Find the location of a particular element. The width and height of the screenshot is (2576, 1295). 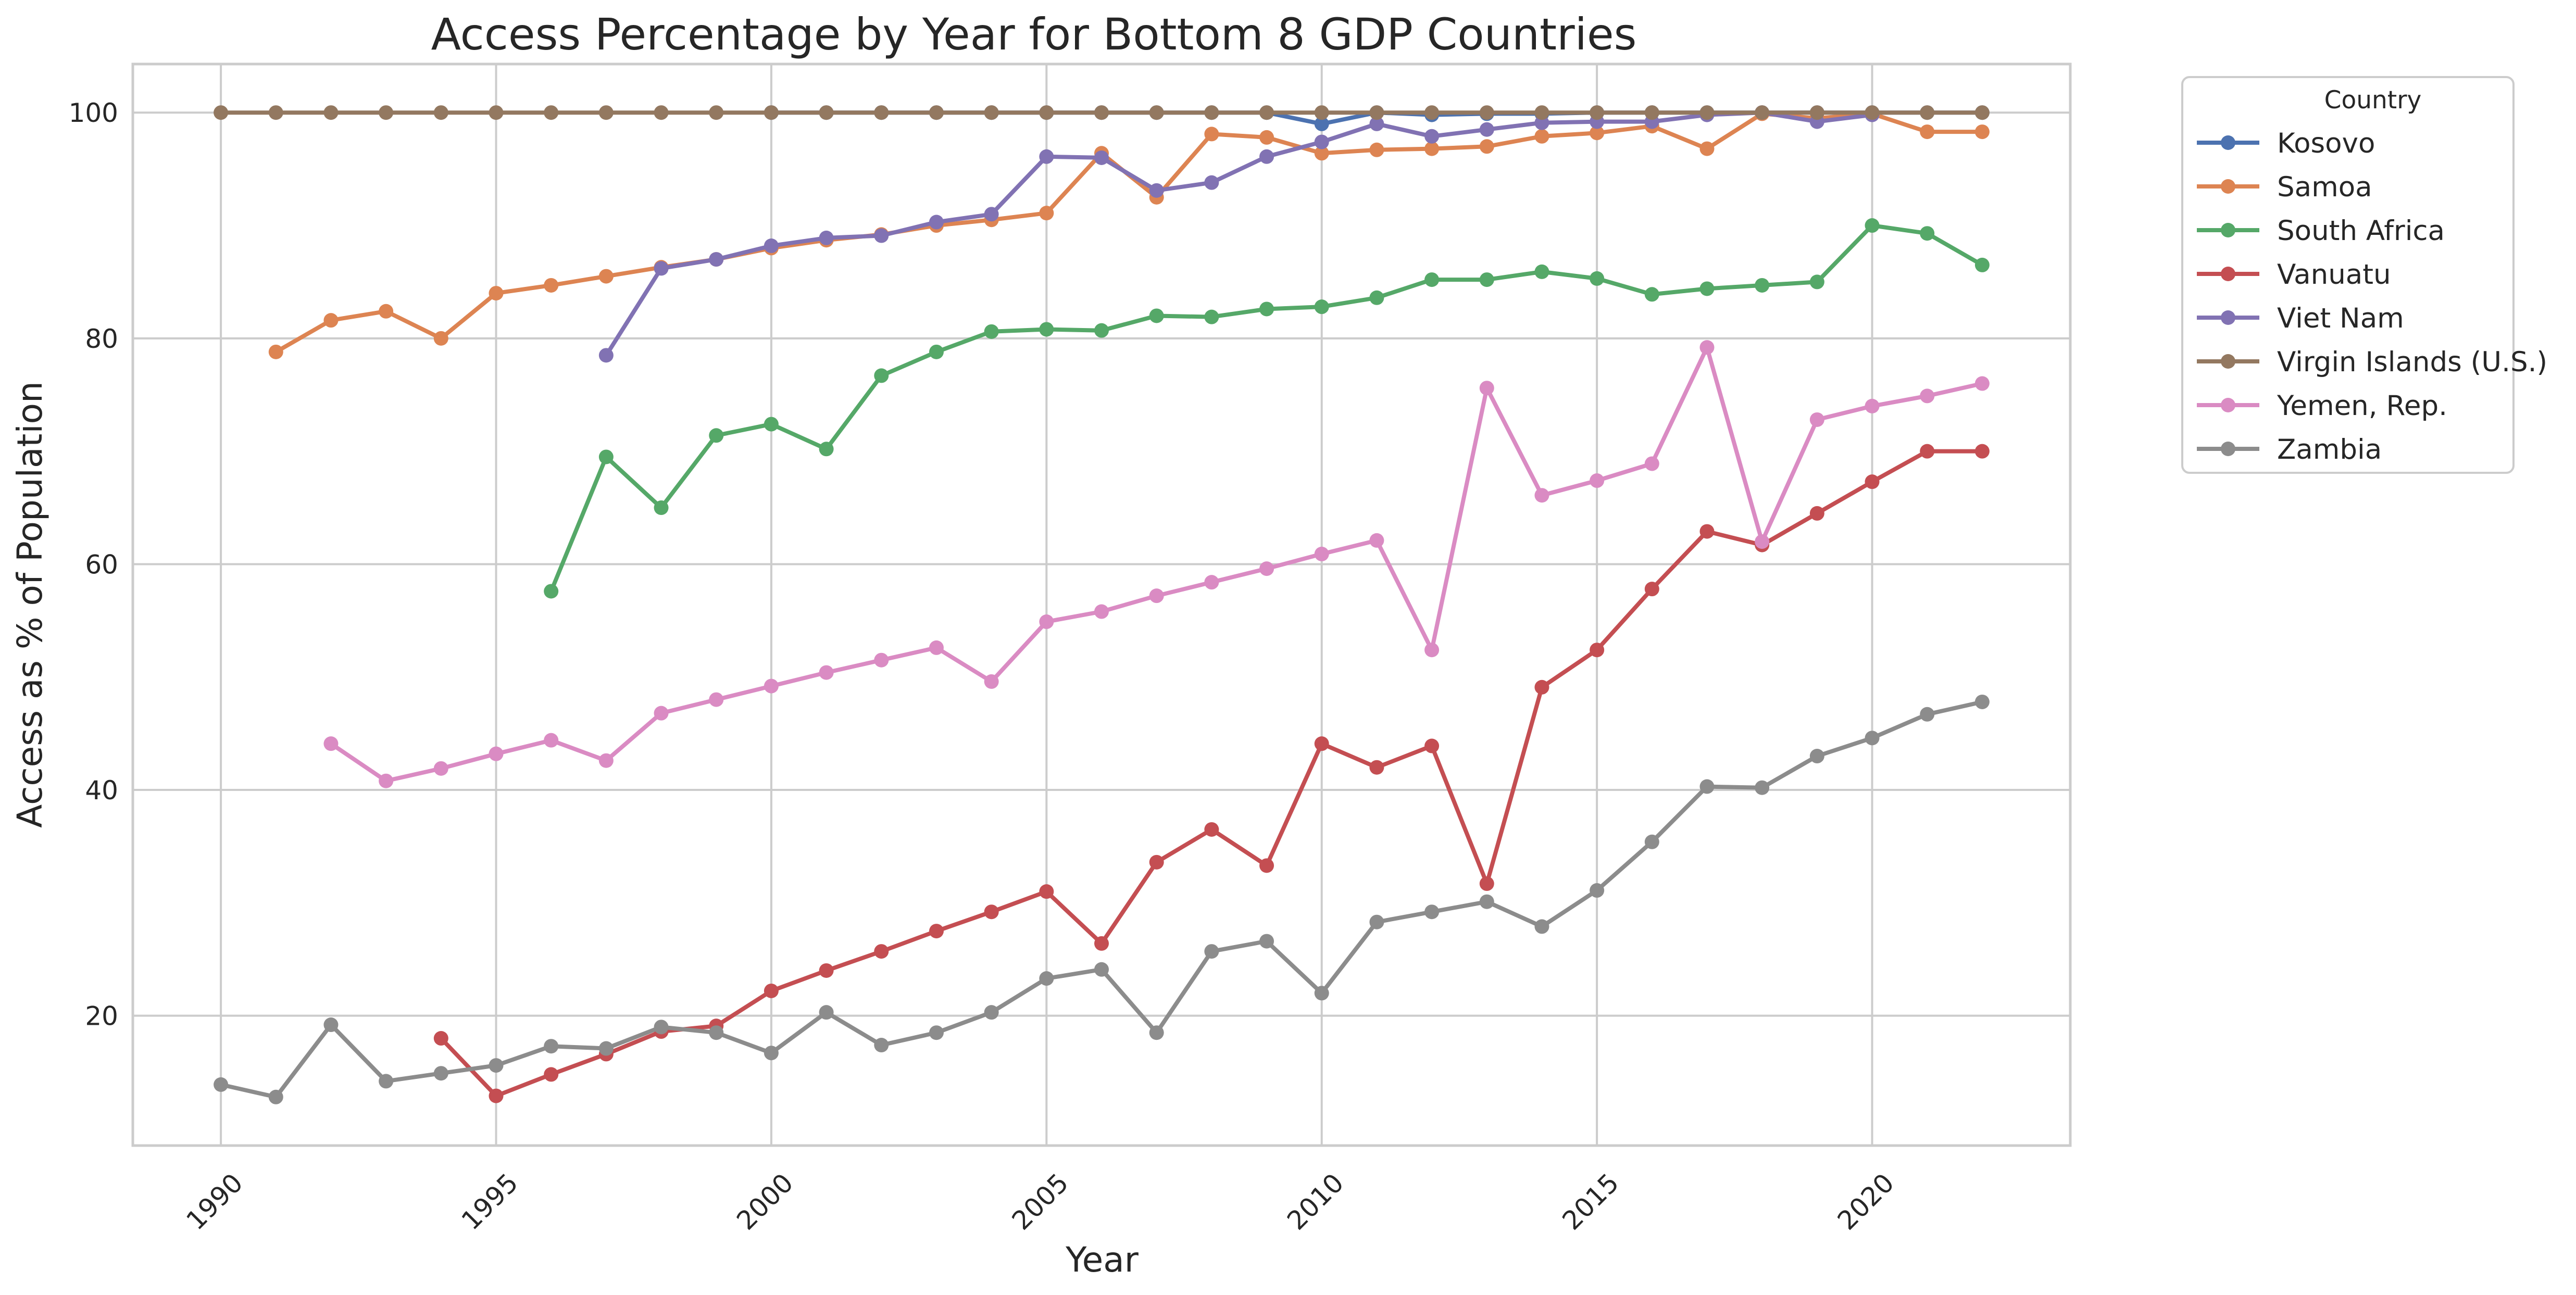

y-tick-label: 60 is located at coordinates (101, 564).